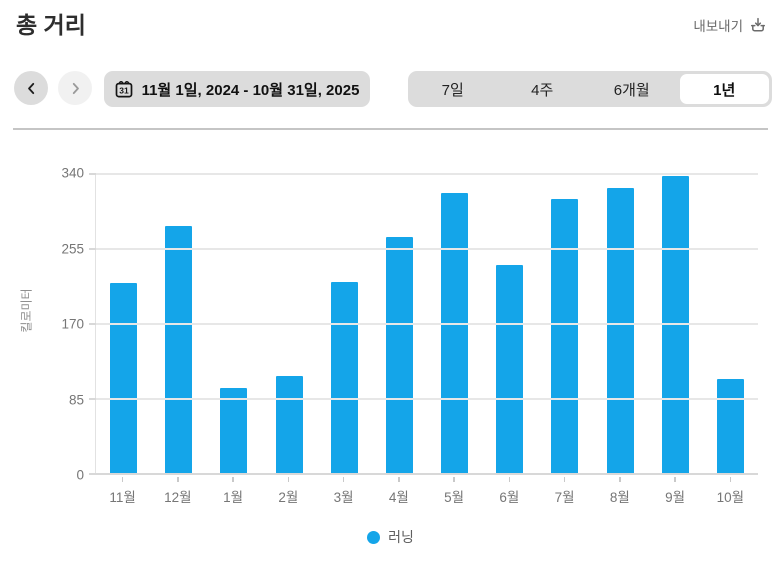 The width and height of the screenshot is (781, 563). I want to click on chevron-left-icon, so click(31, 88).